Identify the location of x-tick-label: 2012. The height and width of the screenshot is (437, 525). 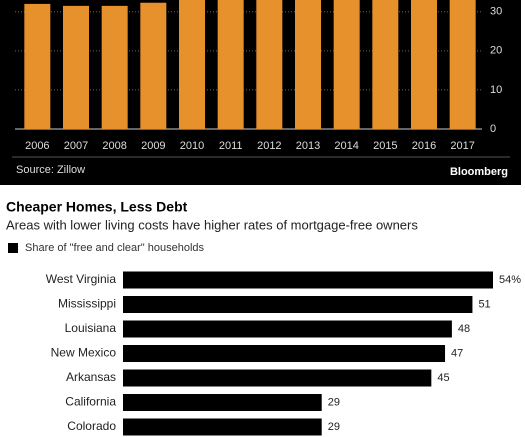
(269, 146).